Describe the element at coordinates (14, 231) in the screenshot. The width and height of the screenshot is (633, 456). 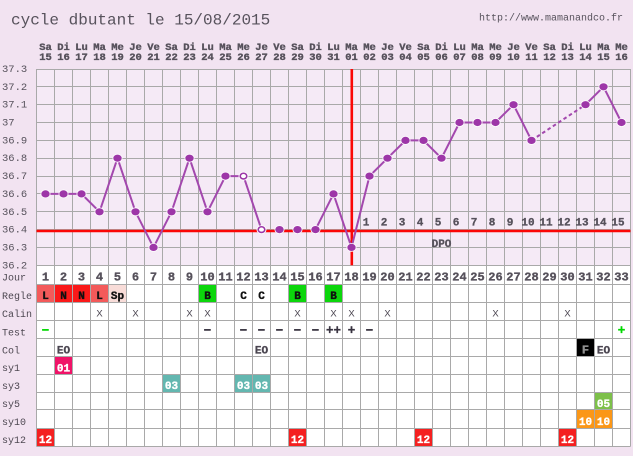
I see `svg-text: 36.4` at that location.